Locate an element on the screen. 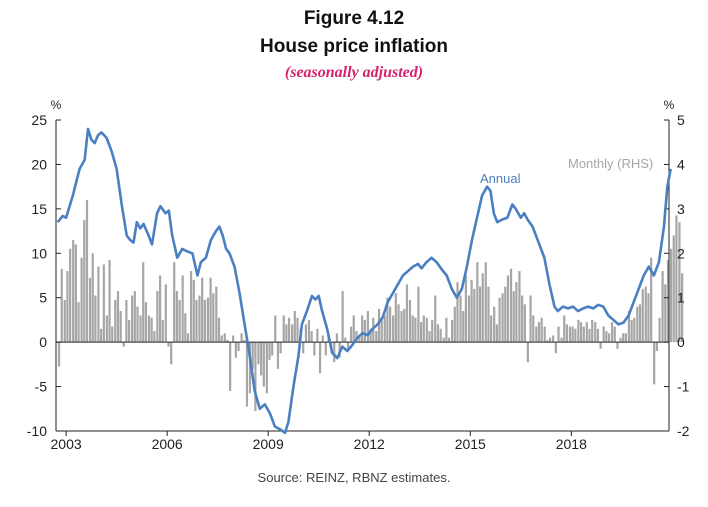  chart-note: (seasonally adjusted) is located at coordinates (354, 72).